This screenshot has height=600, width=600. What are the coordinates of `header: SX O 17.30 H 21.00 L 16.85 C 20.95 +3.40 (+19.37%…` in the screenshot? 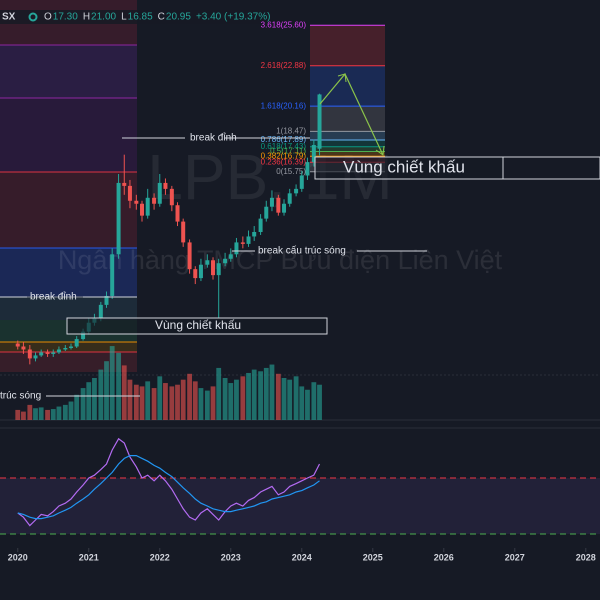 It's located at (150, 17).